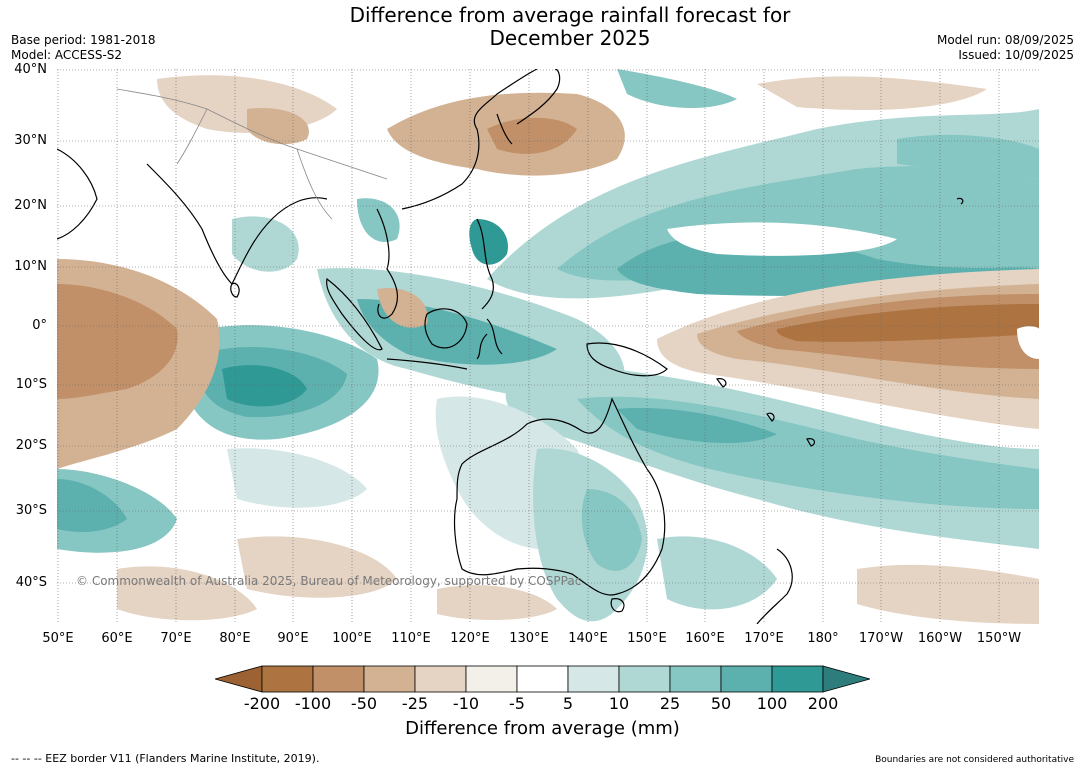  I want to click on longitude-label: 150°E, so click(647, 638).